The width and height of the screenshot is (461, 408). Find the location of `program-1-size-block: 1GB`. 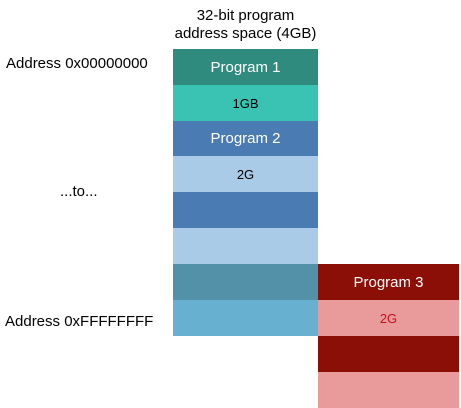

program-1-size-block: 1GB is located at coordinates (245, 103).